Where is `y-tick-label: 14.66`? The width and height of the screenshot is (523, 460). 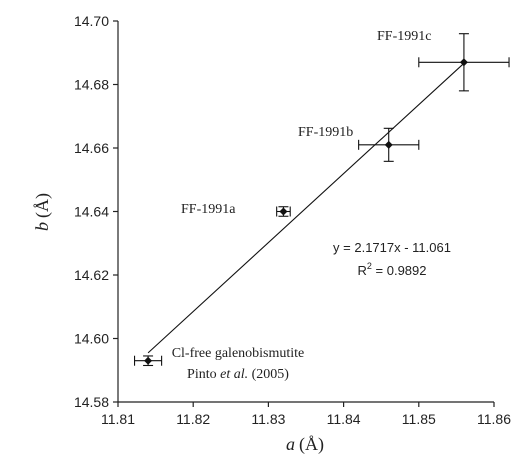
y-tick-label: 14.66 is located at coordinates (91, 148).